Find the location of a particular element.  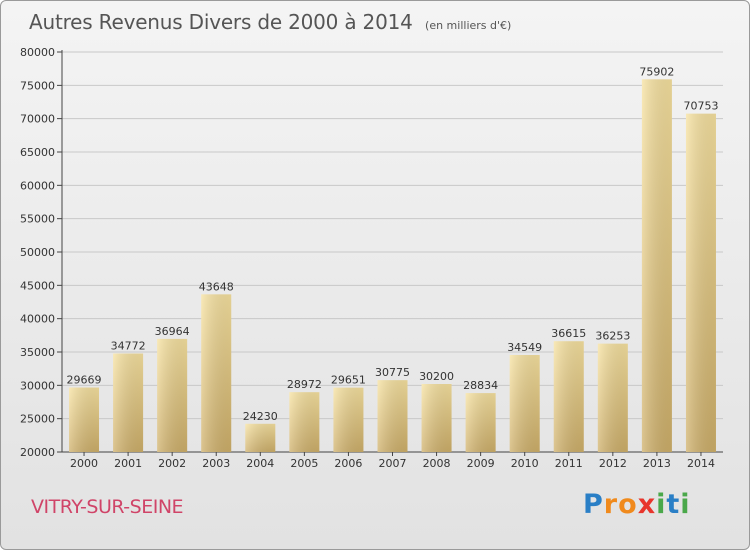

logo-letter: o is located at coordinates (628, 504).